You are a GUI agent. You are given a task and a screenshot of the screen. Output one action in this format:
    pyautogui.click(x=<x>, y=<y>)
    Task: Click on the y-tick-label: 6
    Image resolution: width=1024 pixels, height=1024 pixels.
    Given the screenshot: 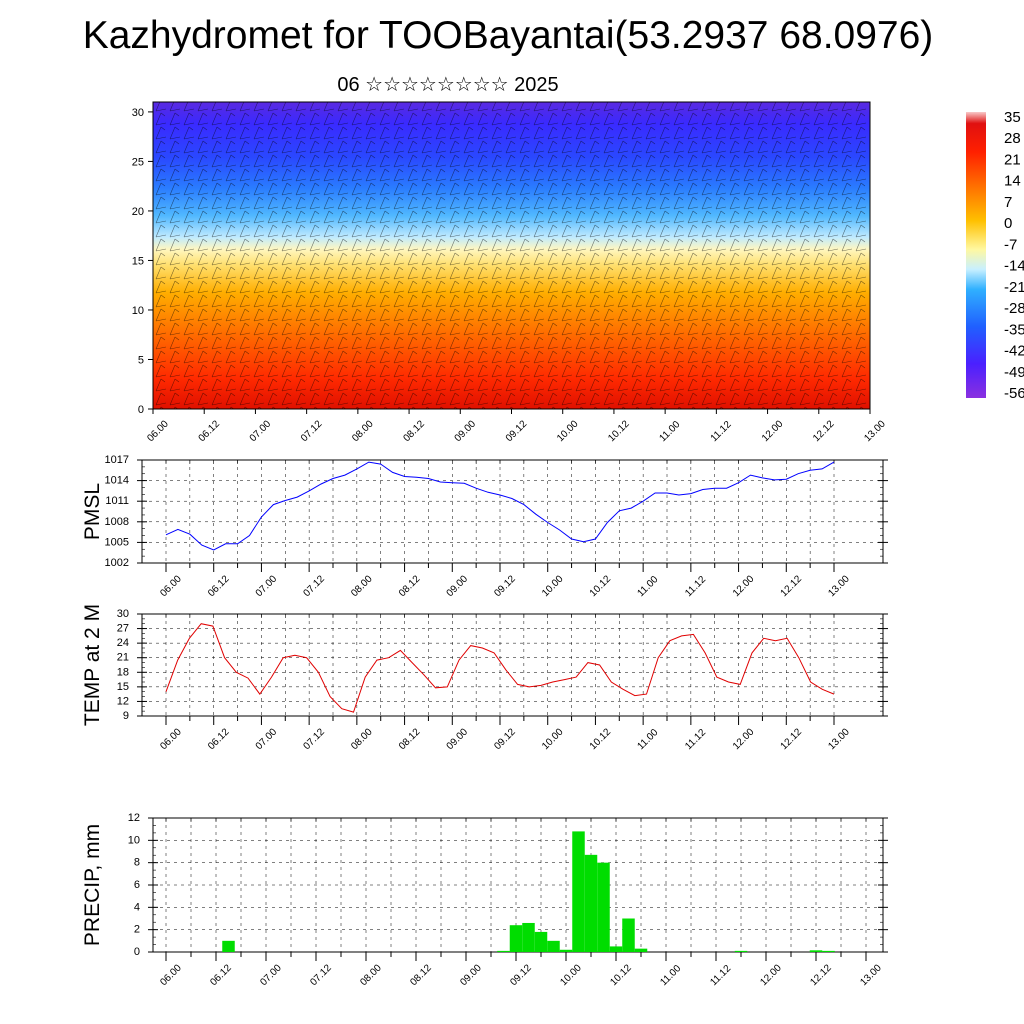 What is the action you would take?
    pyautogui.click(x=137, y=885)
    